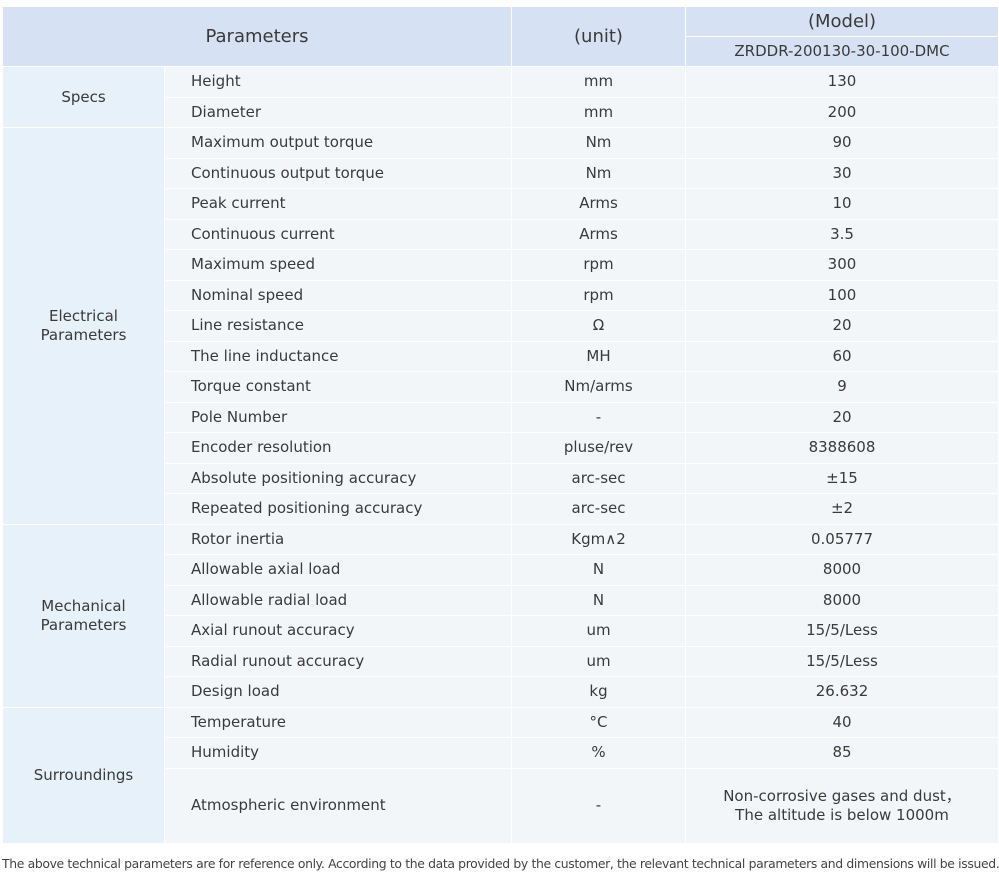 Image resolution: width=999 pixels, height=882 pixels. I want to click on header-parameters: Parameters, so click(257, 36).